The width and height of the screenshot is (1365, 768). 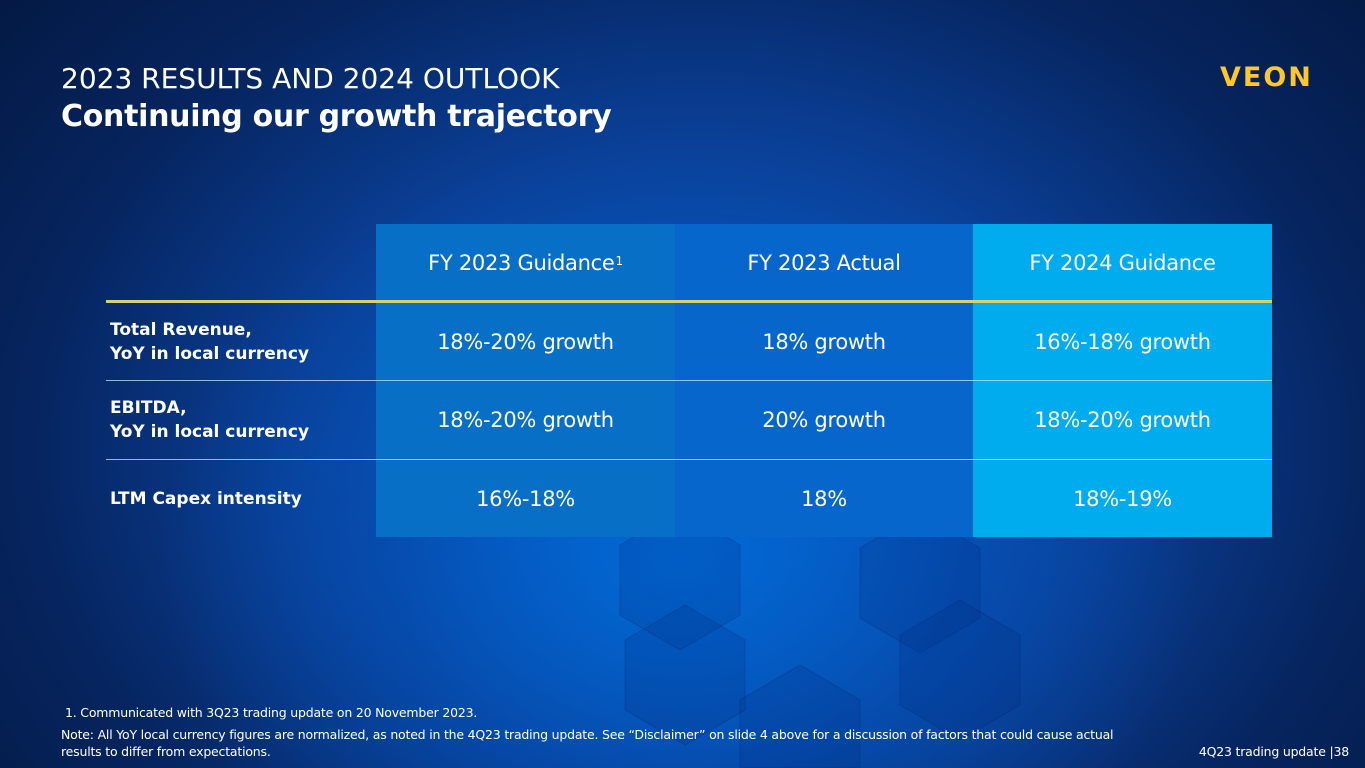 I want to click on row-label-total-revenue: Total Revenue, YoY in local currency, so click(x=209, y=342).